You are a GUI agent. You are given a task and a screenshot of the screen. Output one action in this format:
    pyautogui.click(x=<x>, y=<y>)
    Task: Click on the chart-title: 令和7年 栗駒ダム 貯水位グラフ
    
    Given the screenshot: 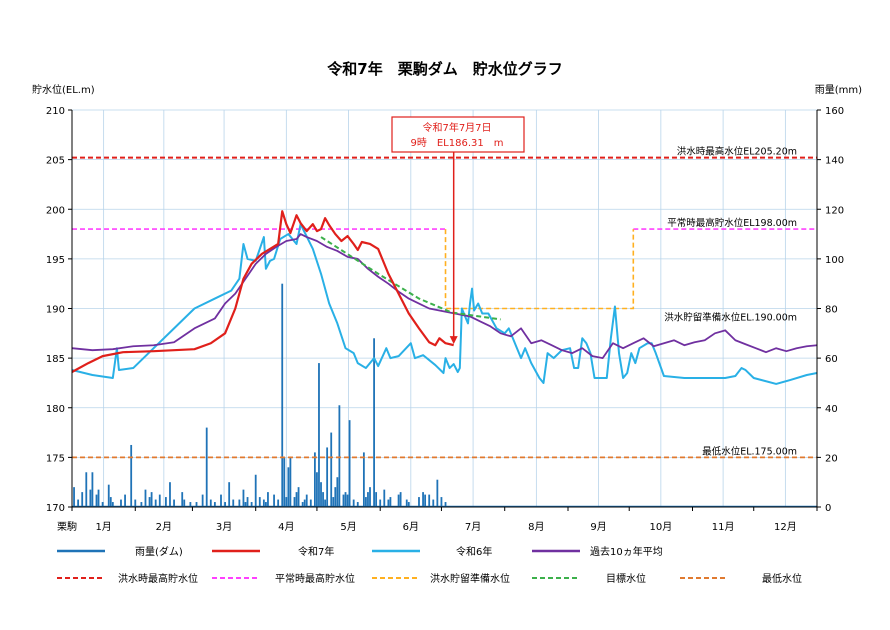 What is the action you would take?
    pyautogui.click(x=444, y=69)
    